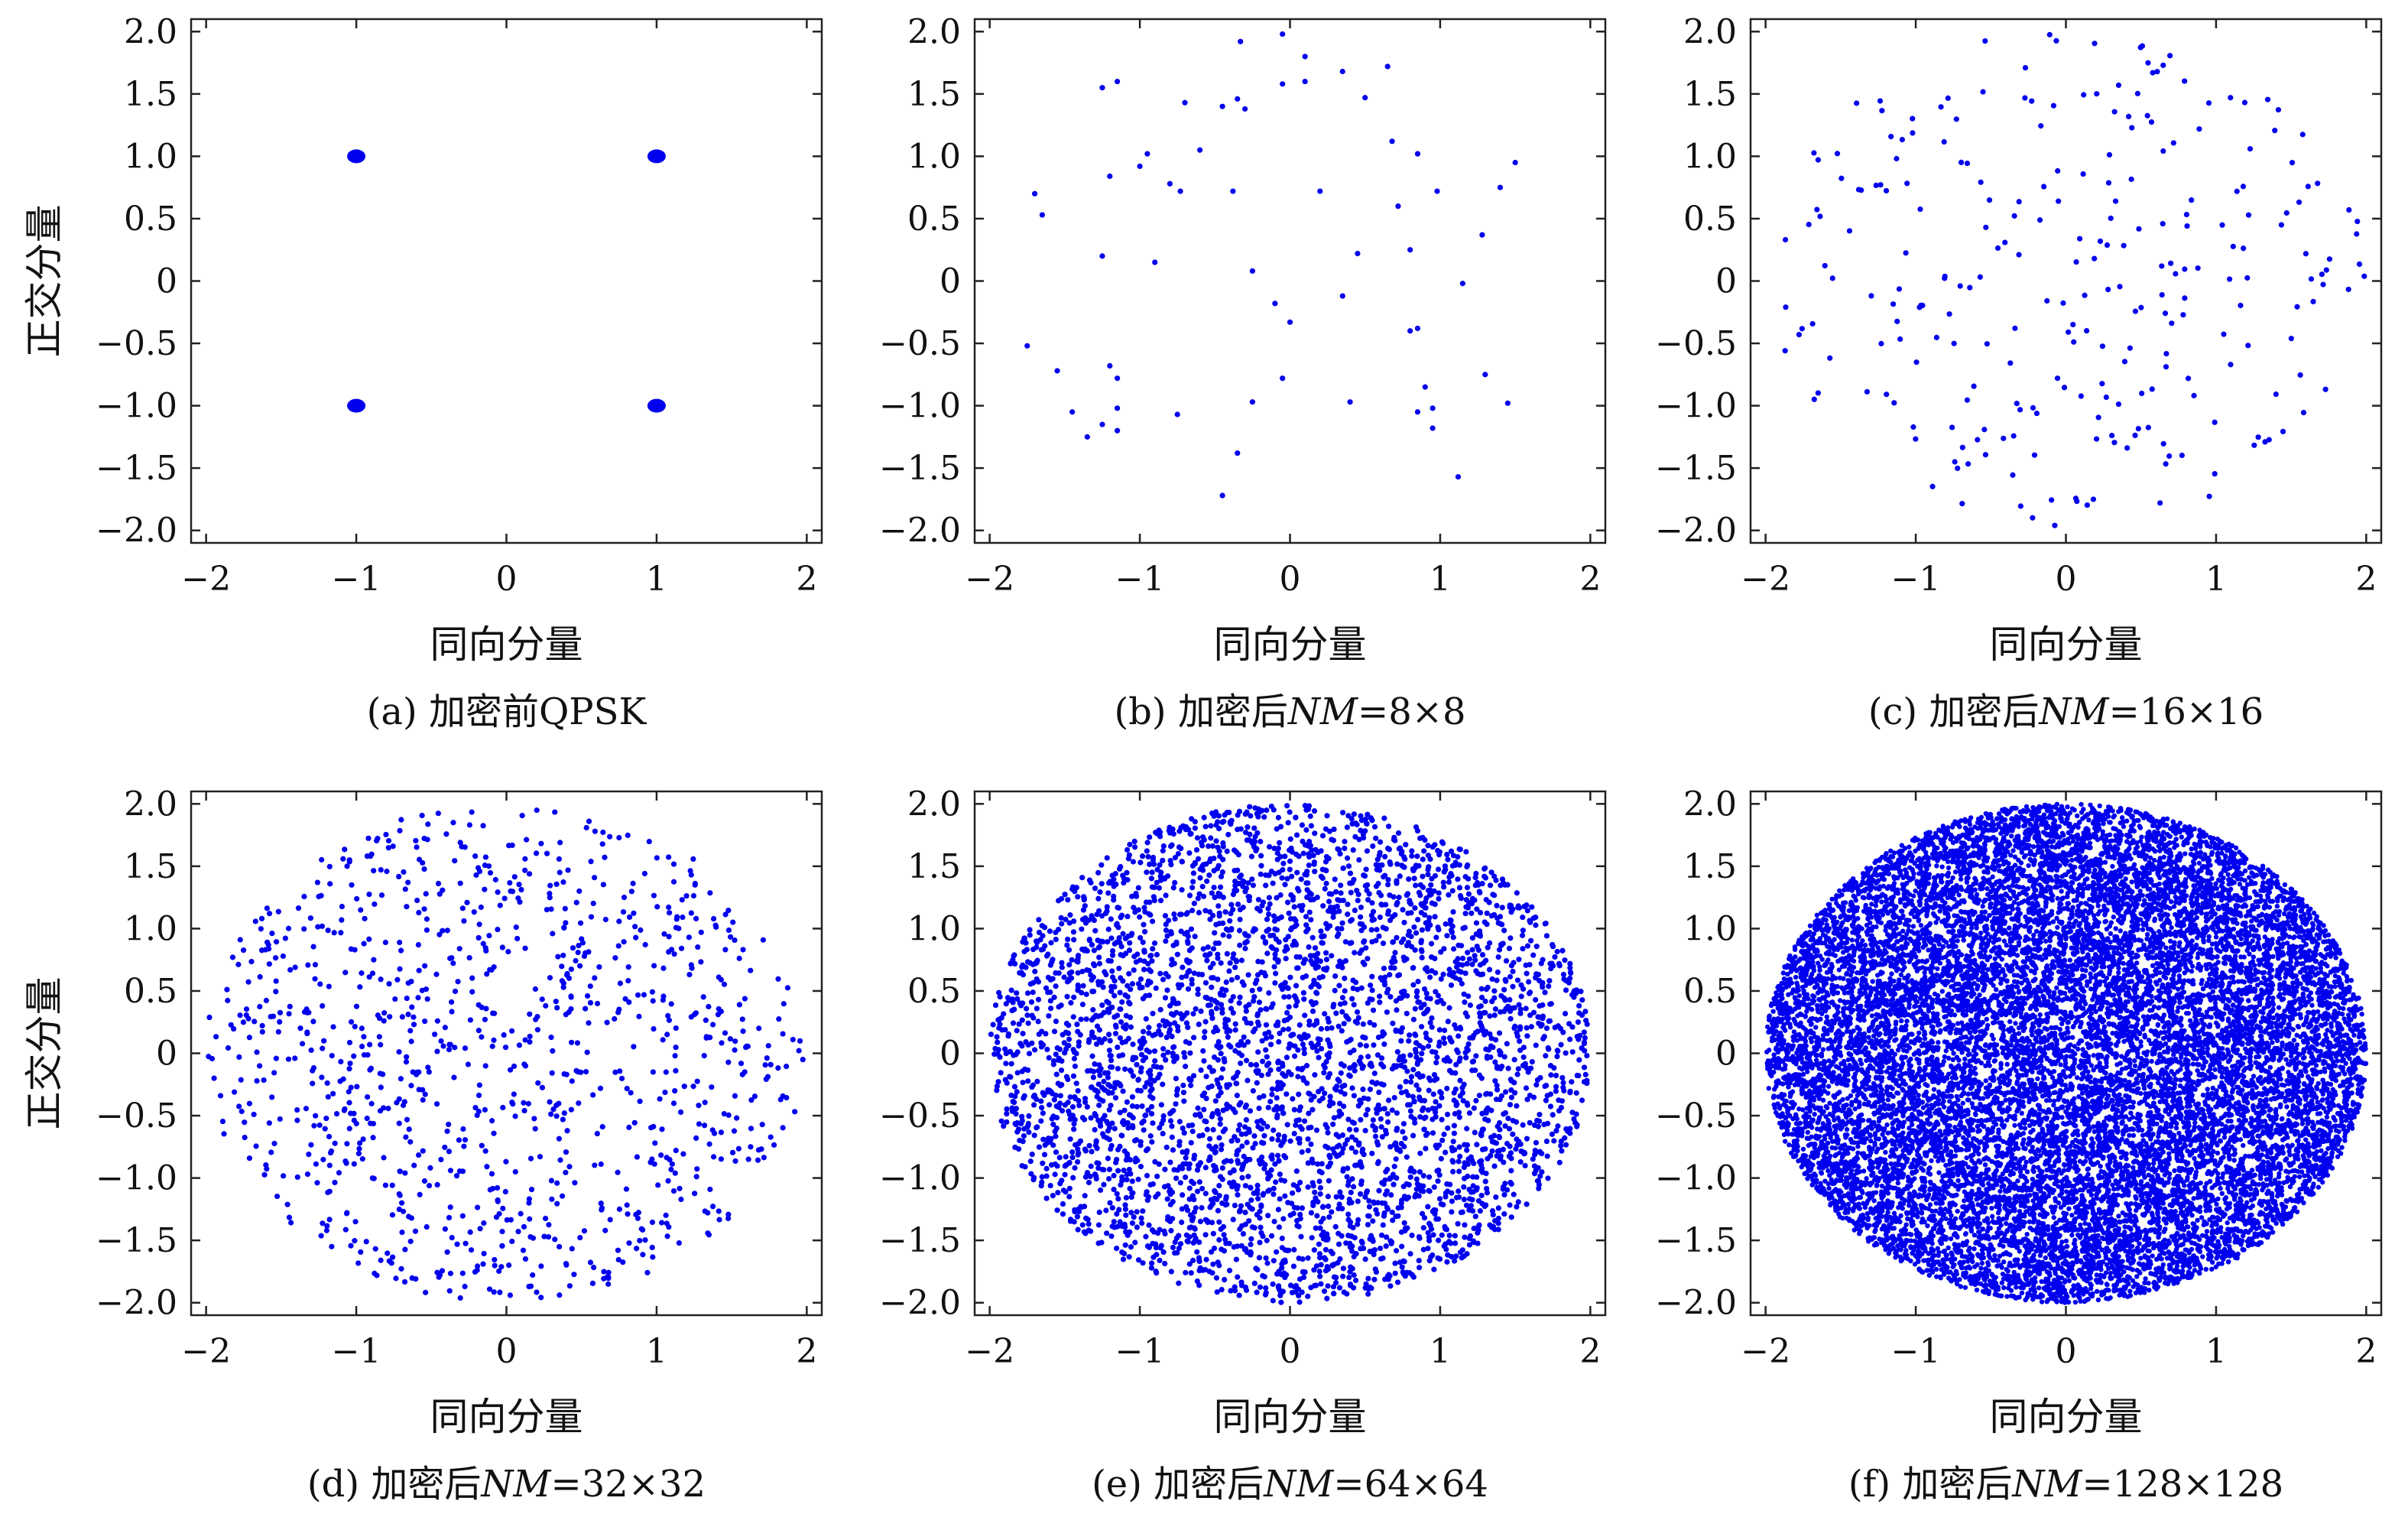 This screenshot has width=2408, height=1514. Describe the element at coordinates (137, 1241) in the screenshot. I see `y-tick-label: −1.5` at that location.